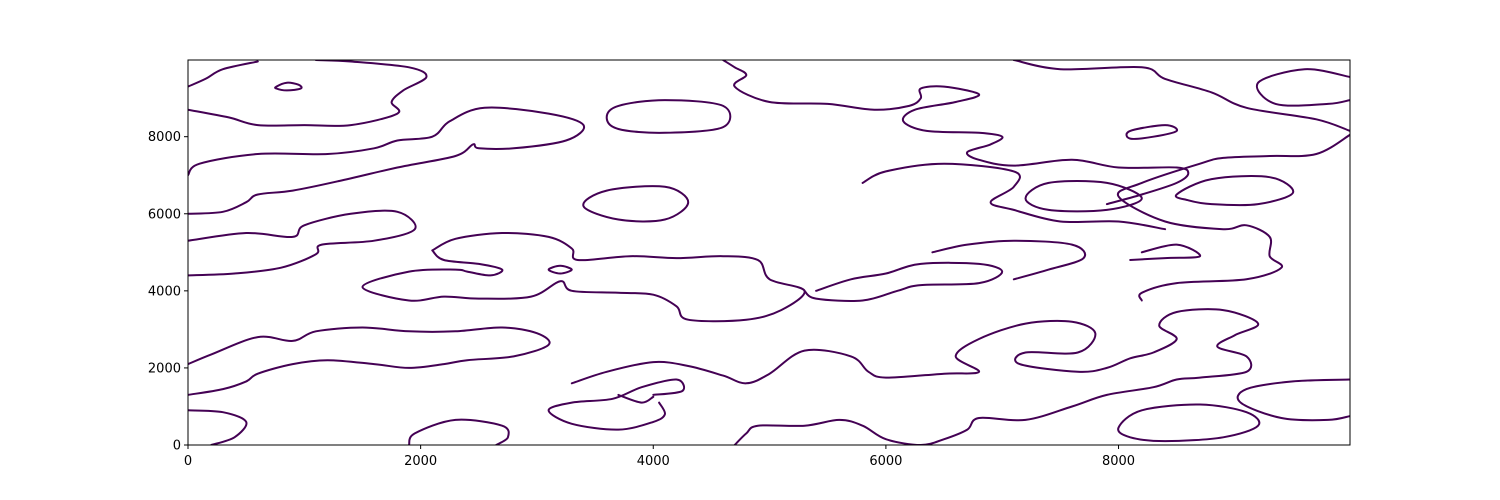 This screenshot has height=500, width=1500. I want to click on x-tick-label: 0, so click(188, 461).